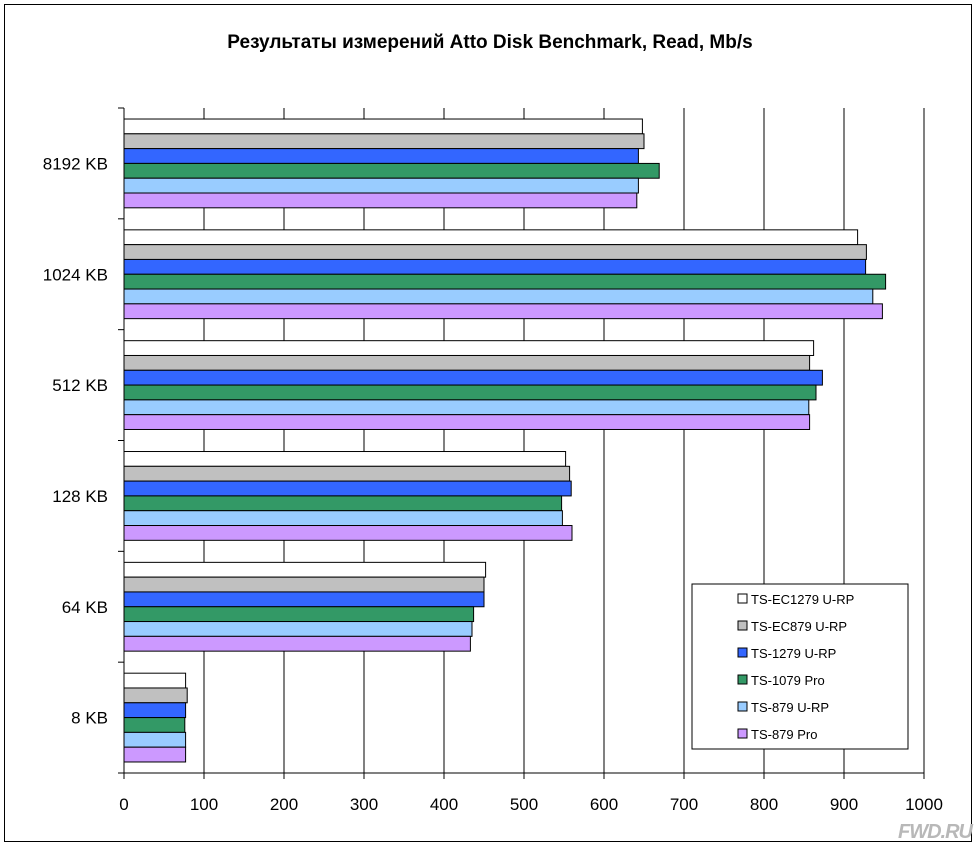 This screenshot has height=848, width=980. What do you see at coordinates (123, 804) in the screenshot?
I see `x-tick-label: 0` at bounding box center [123, 804].